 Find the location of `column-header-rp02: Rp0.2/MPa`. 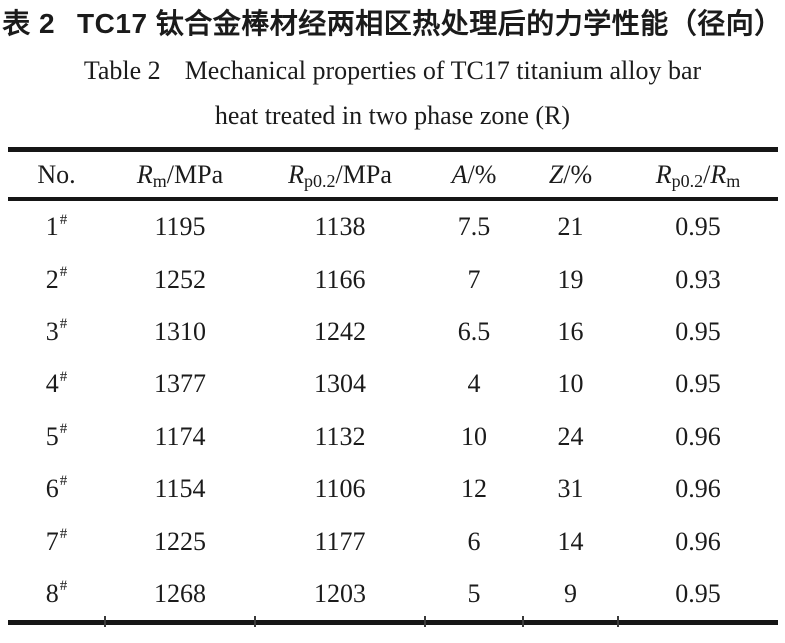

column-header-rp02: Rp0.2/MPa is located at coordinates (340, 175).